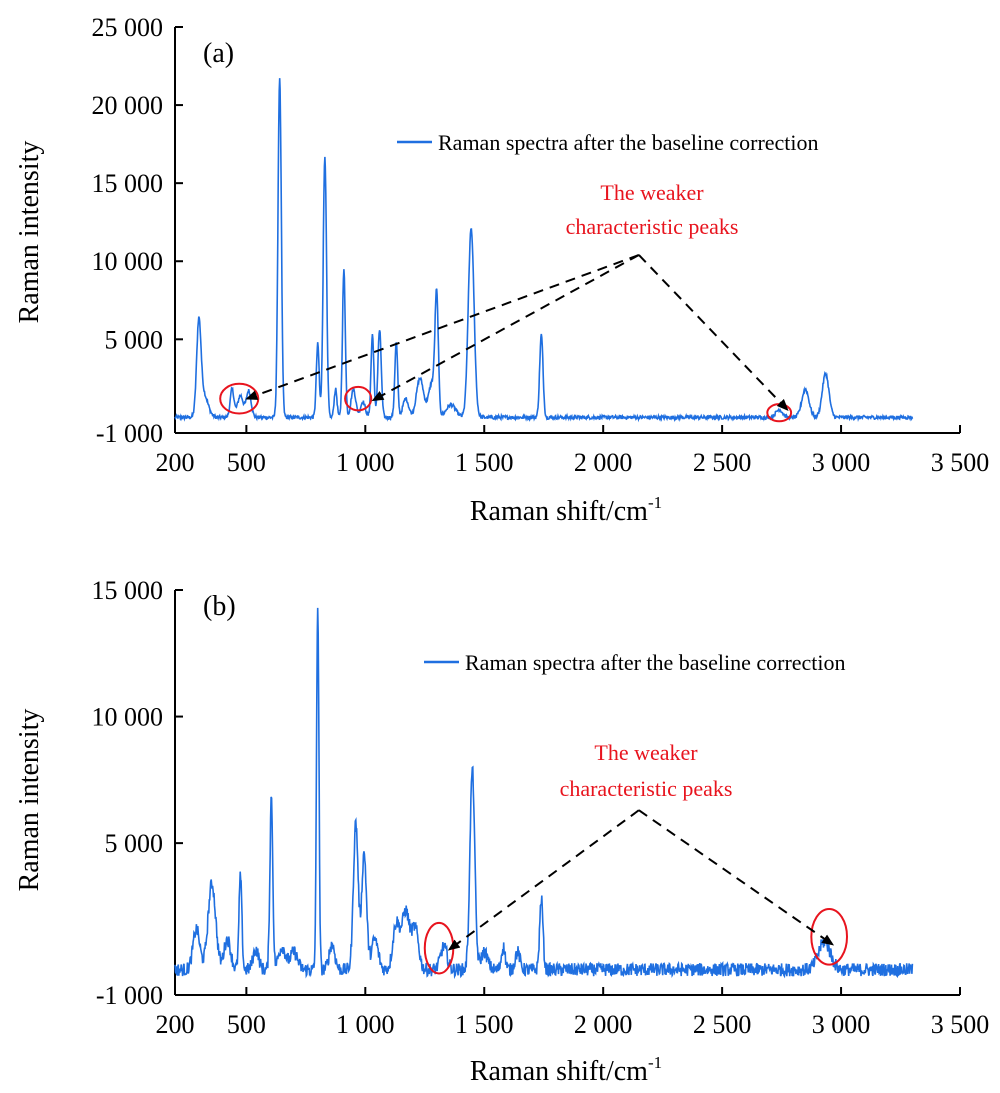  Describe the element at coordinates (484, 1024) in the screenshot. I see `panel-b-x-tick-label: 1 500` at that location.